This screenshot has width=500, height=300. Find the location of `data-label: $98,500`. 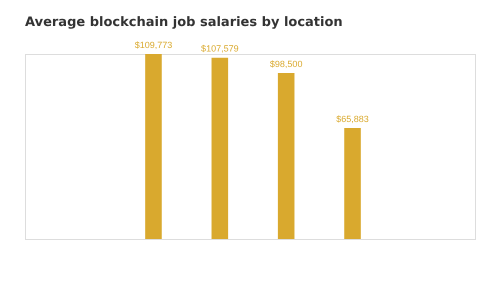

data-label: $98,500 is located at coordinates (286, 64).